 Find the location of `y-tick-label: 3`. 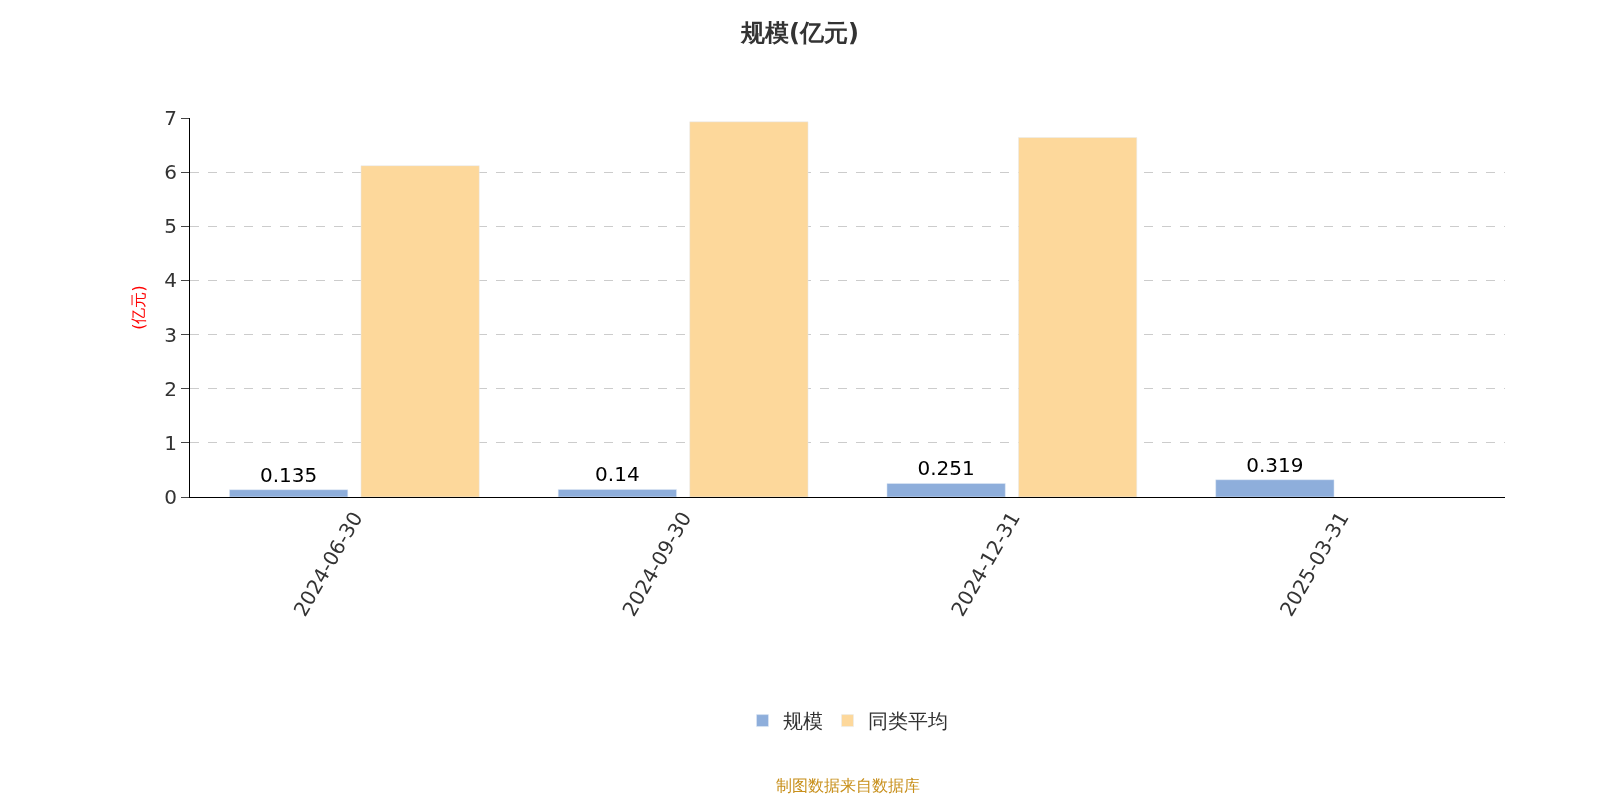

y-tick-label: 3 is located at coordinates (170, 334).